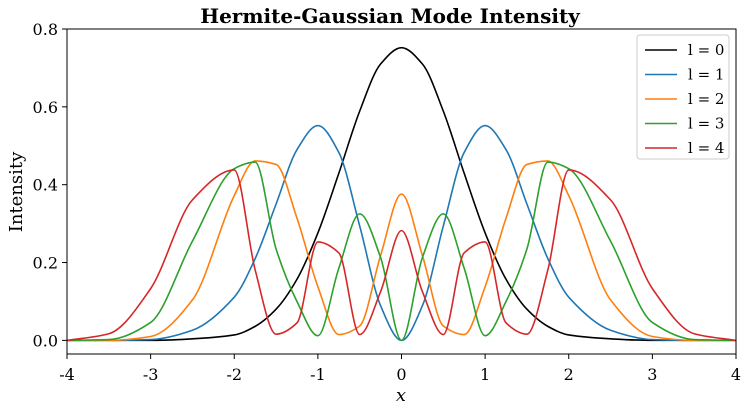  What do you see at coordinates (45, 263) in the screenshot?
I see `y-tick-label: 0.2` at bounding box center [45, 263].